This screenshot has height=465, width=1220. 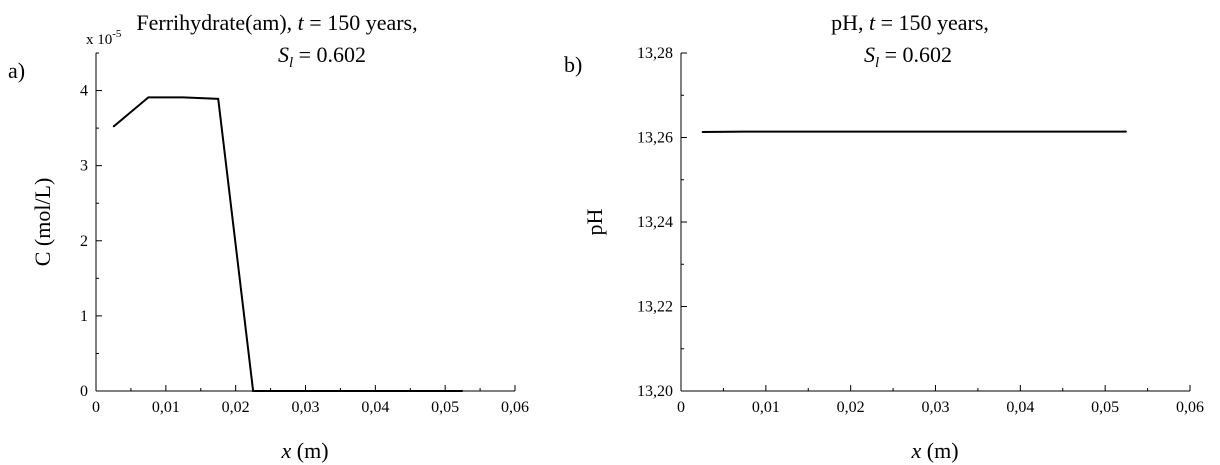 What do you see at coordinates (84, 316) in the screenshot?
I see `y-tick-label: 1` at bounding box center [84, 316].